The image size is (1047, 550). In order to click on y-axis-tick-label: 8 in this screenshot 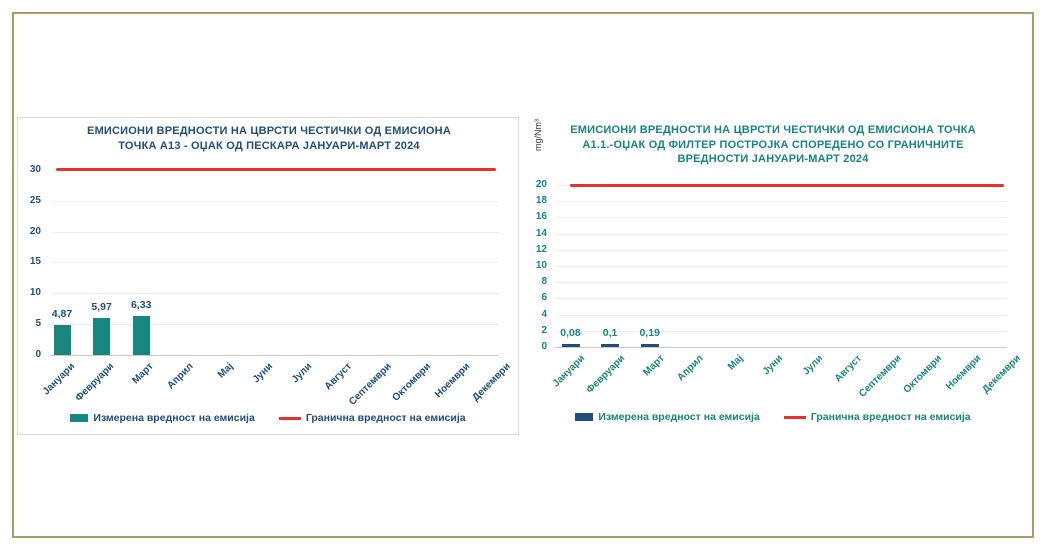, I will do `click(544, 282)`.